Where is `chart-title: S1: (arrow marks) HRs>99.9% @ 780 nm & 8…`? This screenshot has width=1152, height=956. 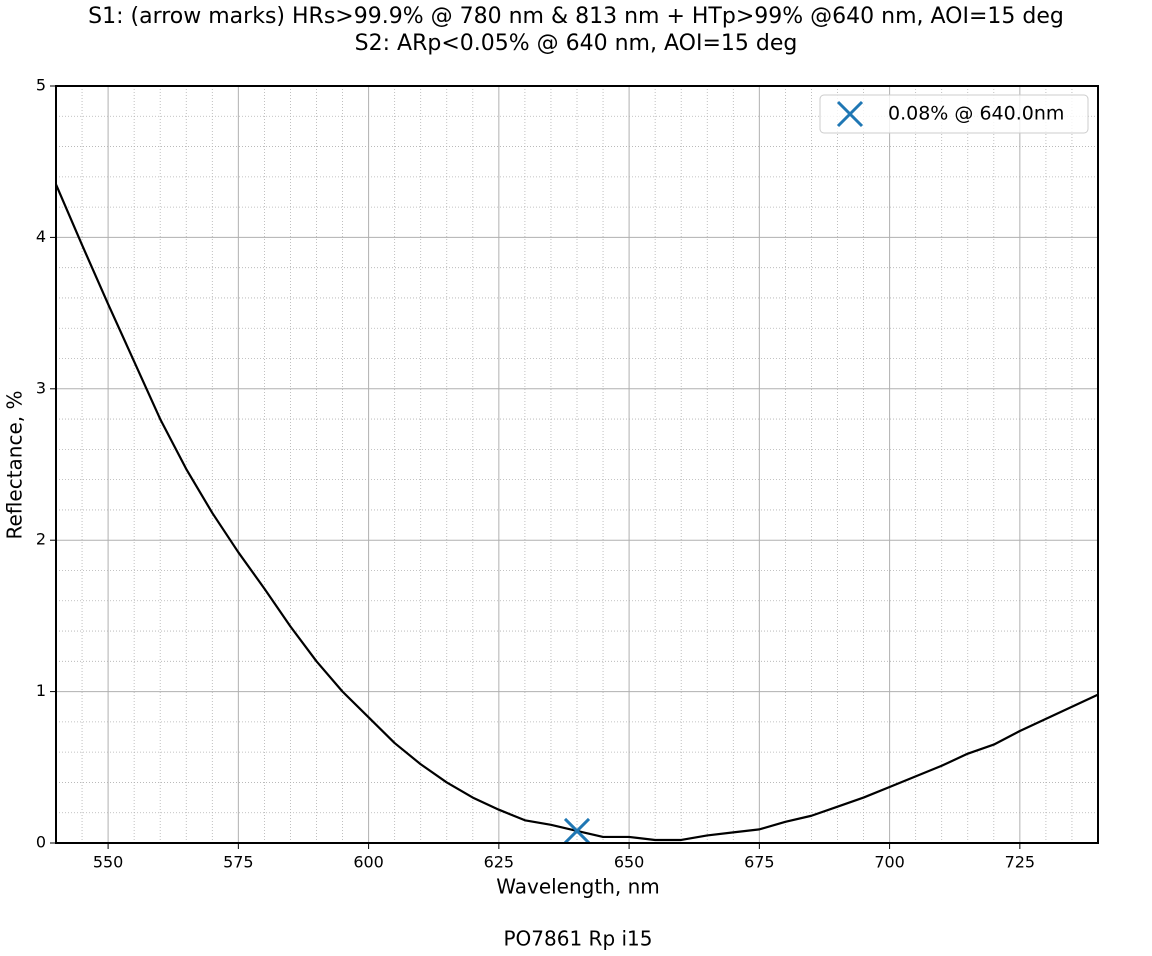
chart-title: S1: (arrow marks) HRs>99.9% @ 780 nm & 8… is located at coordinates (576, 16).